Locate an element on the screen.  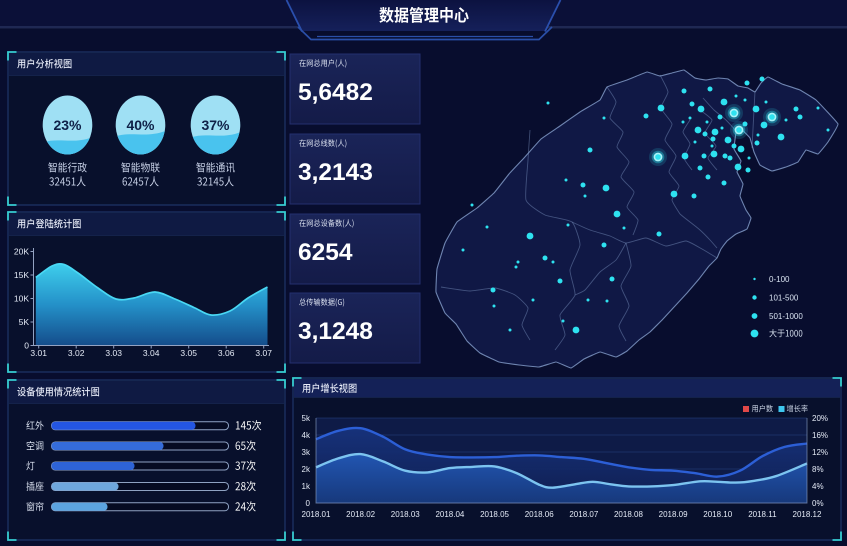
svg-text: 2018.02 is located at coordinates (360, 514).